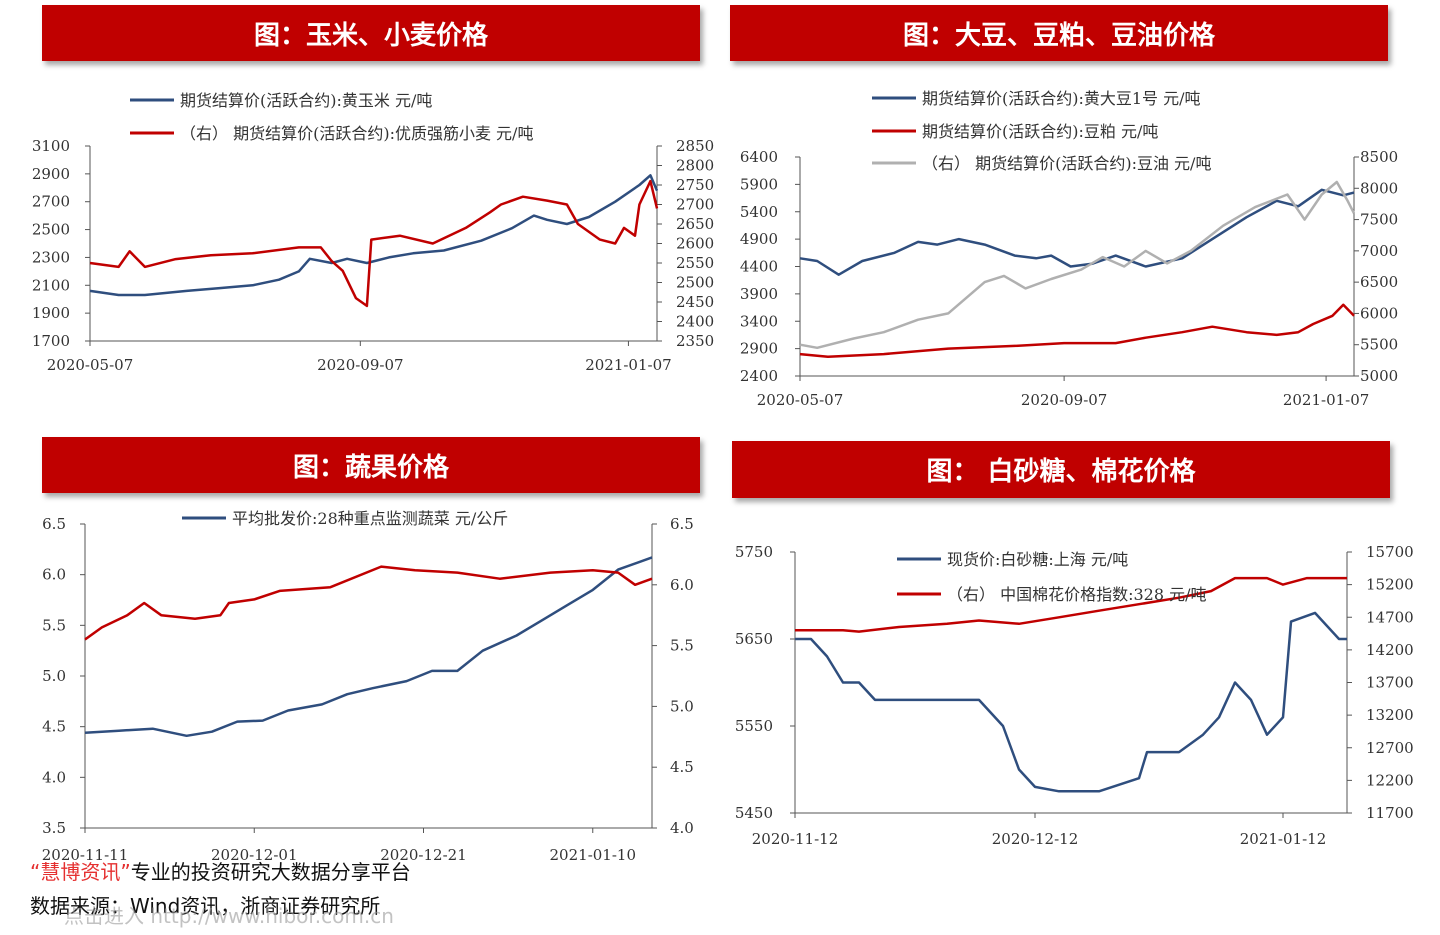  Describe the element at coordinates (1061, 98) in the screenshot. I see `legend-label-1: 期货结算价(活跃合约):黄大豆1号 元/吨` at that location.